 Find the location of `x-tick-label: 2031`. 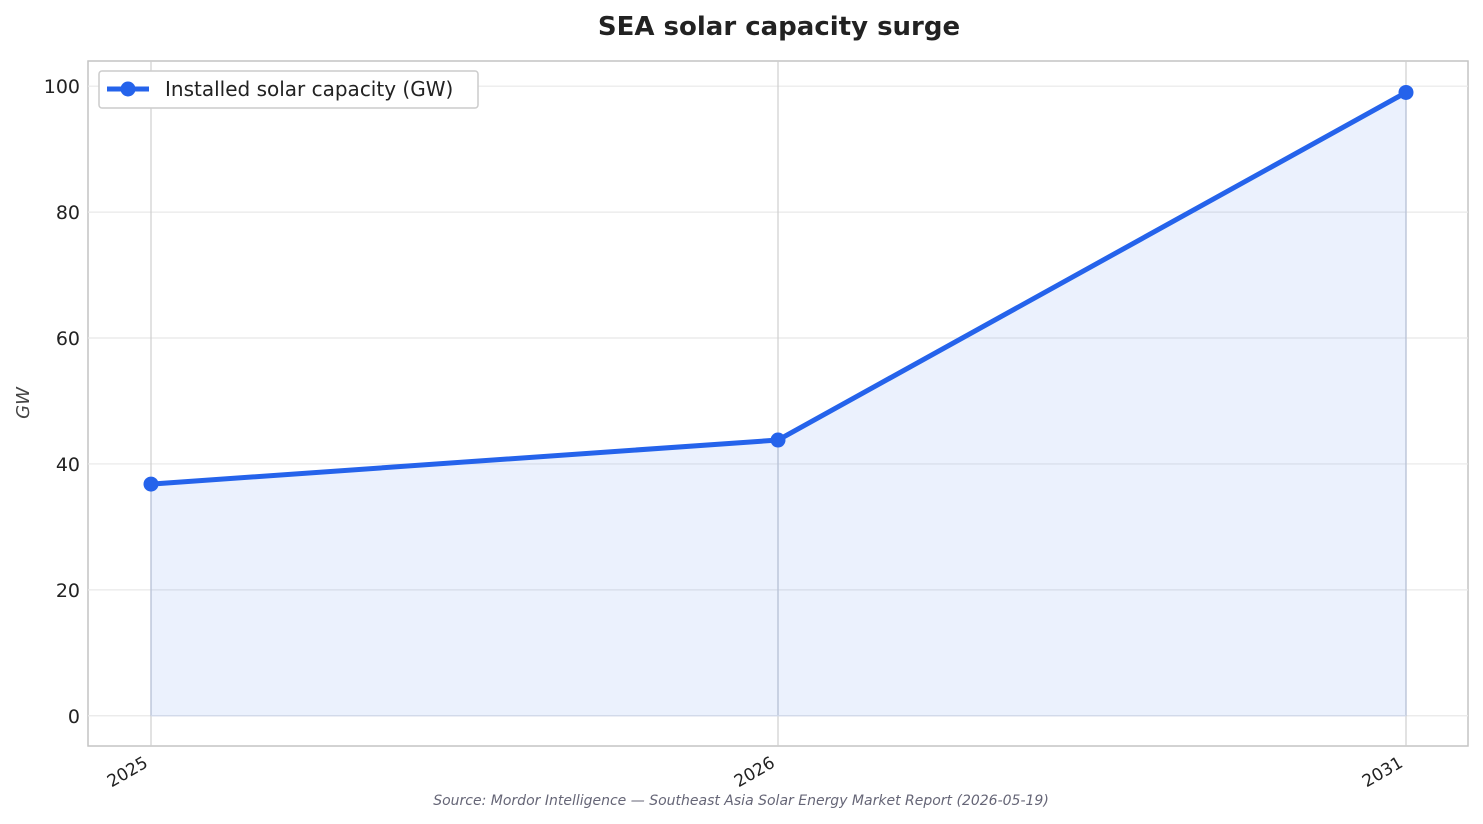

x-tick-label: 2031 is located at coordinates (1382, 772).